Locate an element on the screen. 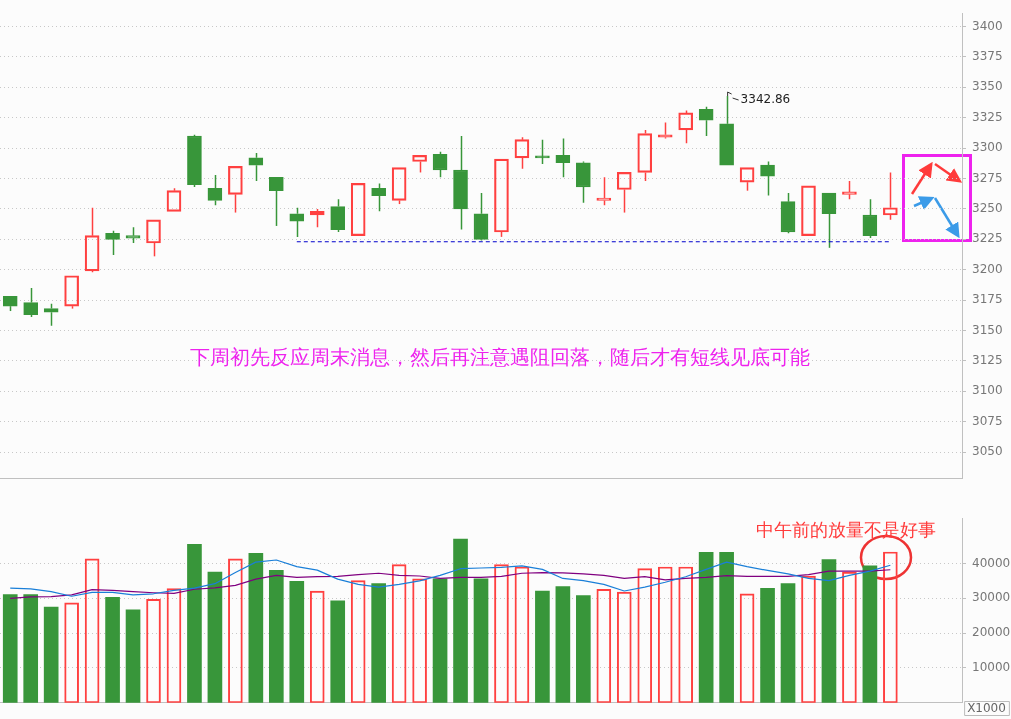 This screenshot has width=1011, height=719. y-tick-label: 3050 is located at coordinates (987, 451).